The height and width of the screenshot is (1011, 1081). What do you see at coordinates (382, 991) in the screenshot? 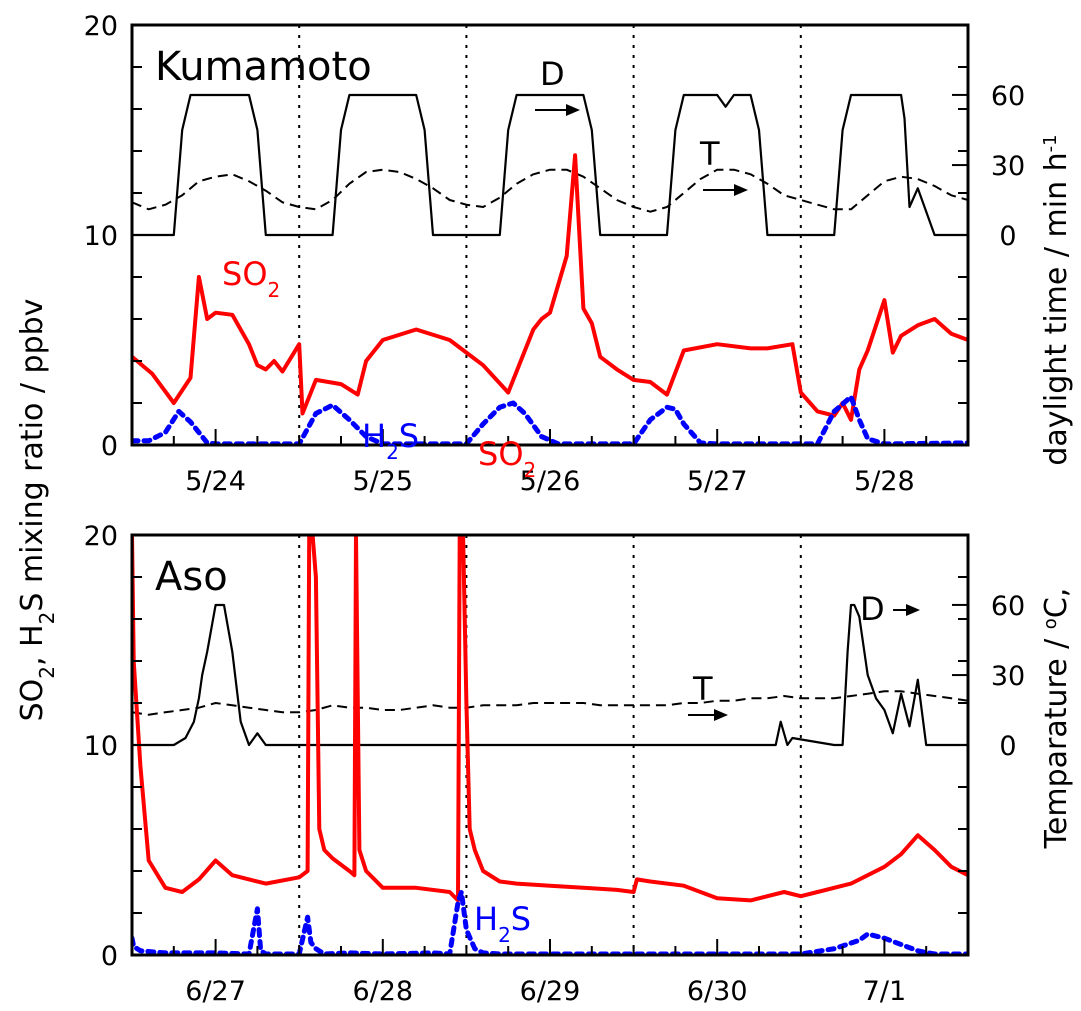
I see `x-tick-label: 6/28` at bounding box center [382, 991].